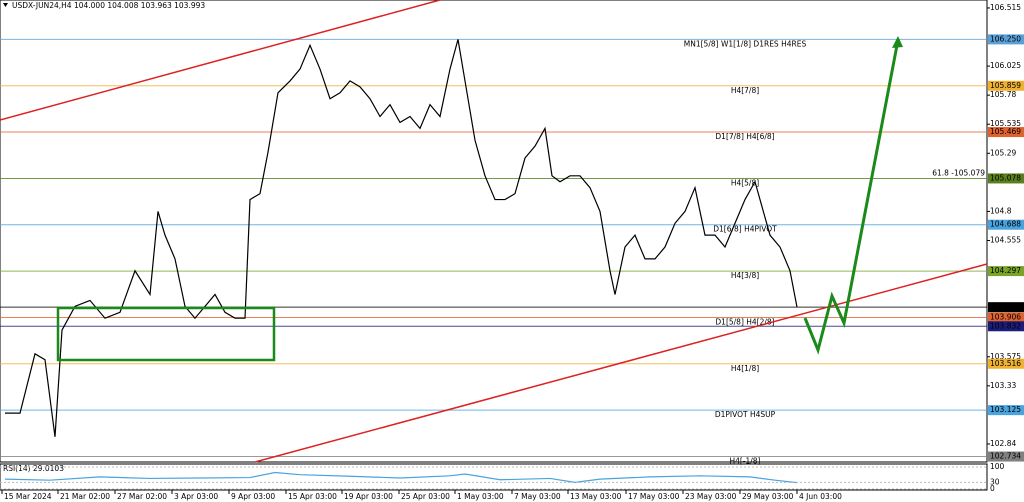 The image size is (1024, 502). Describe the element at coordinates (33, 468) in the screenshot. I see `rsi-label: RSI(14) 29.0103` at that location.